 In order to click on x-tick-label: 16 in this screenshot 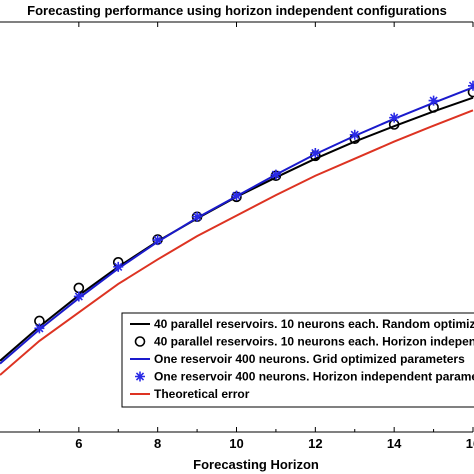, I will do `click(470, 443)`.